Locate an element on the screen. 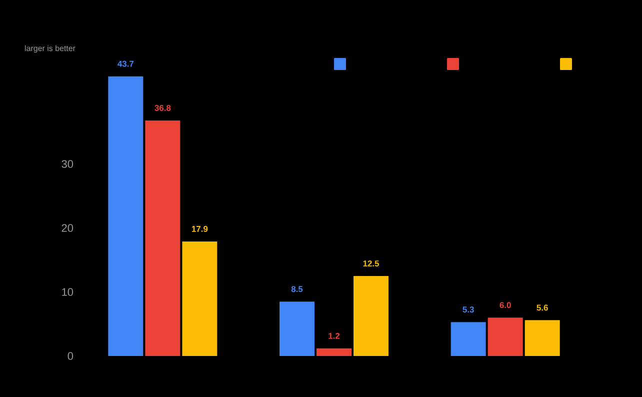 Image resolution: width=642 pixels, height=397 pixels. y-tick-label: 0 is located at coordinates (71, 356).